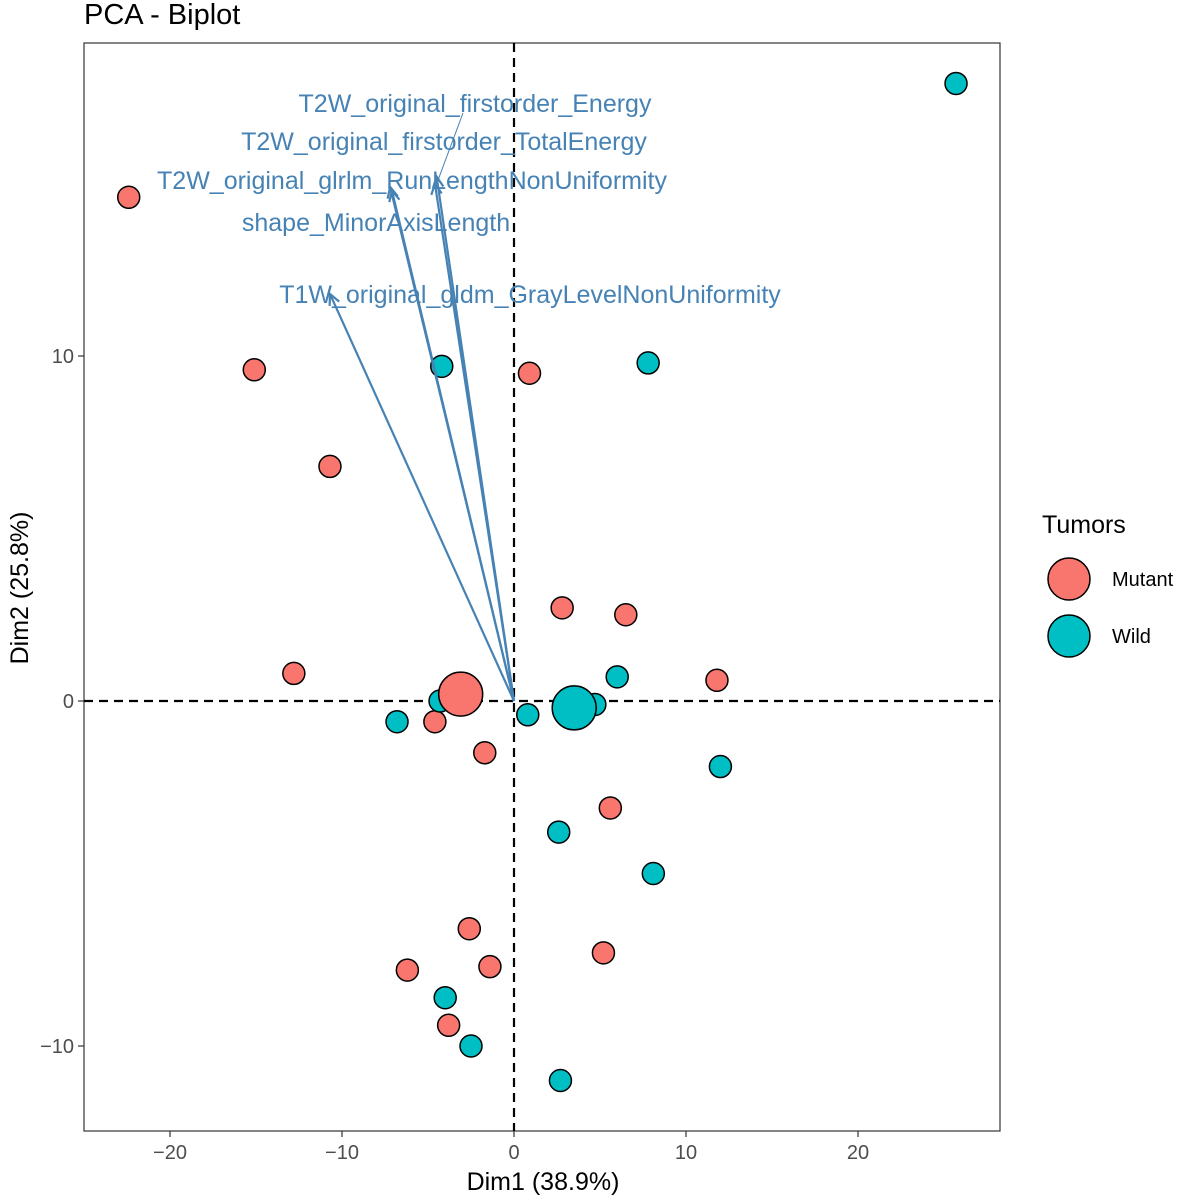  Describe the element at coordinates (460, 694) in the screenshot. I see `mutant-centroid` at that location.